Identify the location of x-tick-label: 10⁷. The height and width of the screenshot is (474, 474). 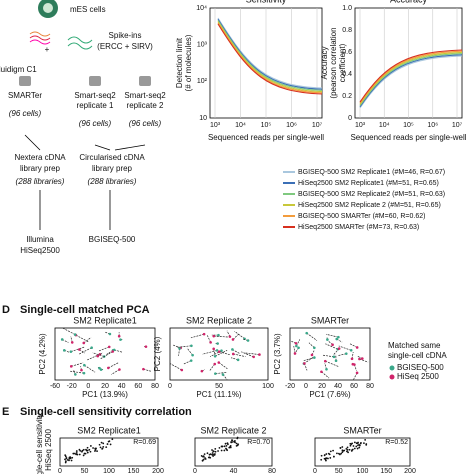
(457, 125).